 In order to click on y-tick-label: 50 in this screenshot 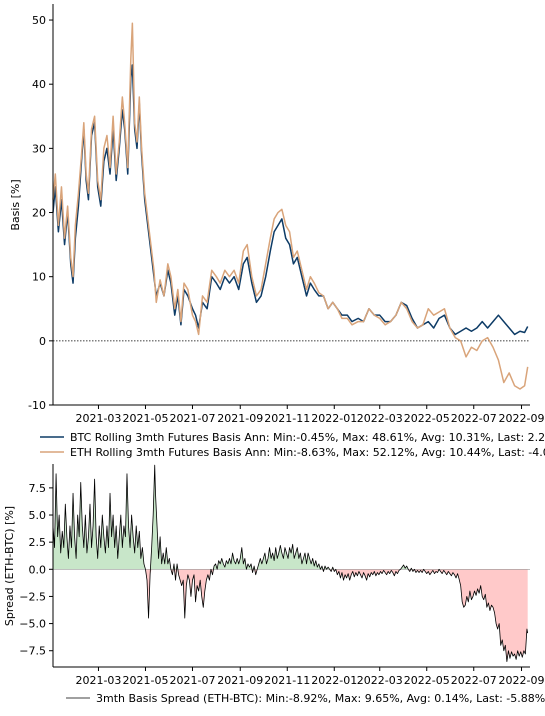, I will do `click(39, 20)`.